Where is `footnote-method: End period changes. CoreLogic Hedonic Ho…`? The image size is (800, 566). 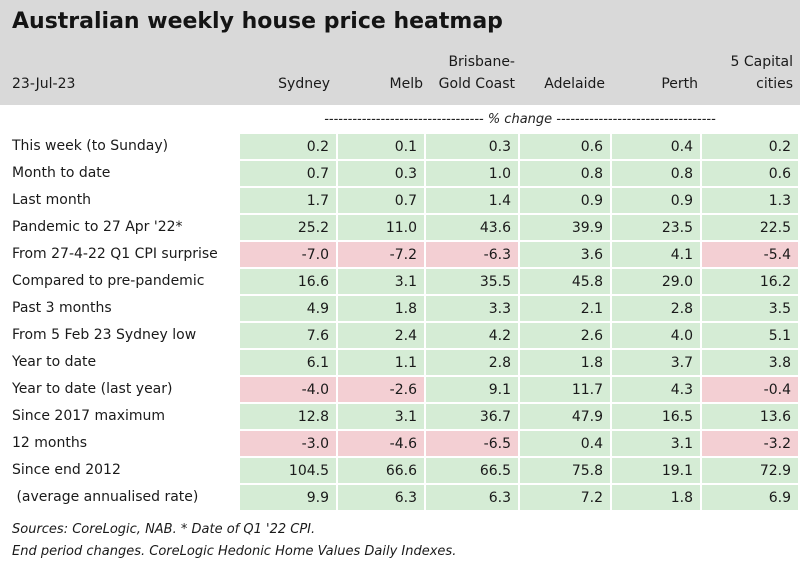
footnote-method: End period changes. CoreLogic Hedonic Ho… is located at coordinates (234, 551).